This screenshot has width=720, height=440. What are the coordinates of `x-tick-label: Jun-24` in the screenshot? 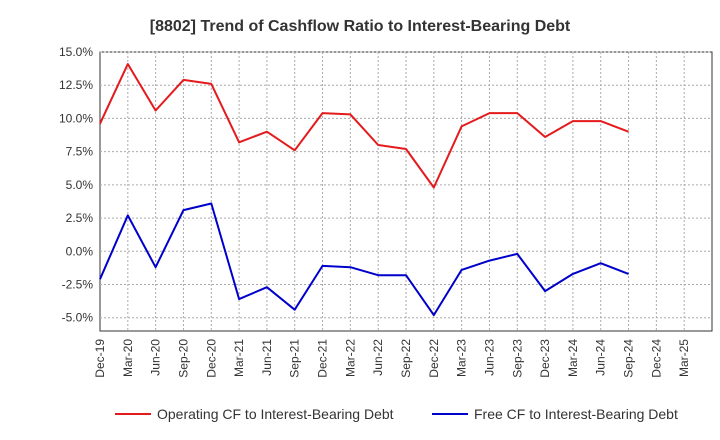 It's located at (601, 357).